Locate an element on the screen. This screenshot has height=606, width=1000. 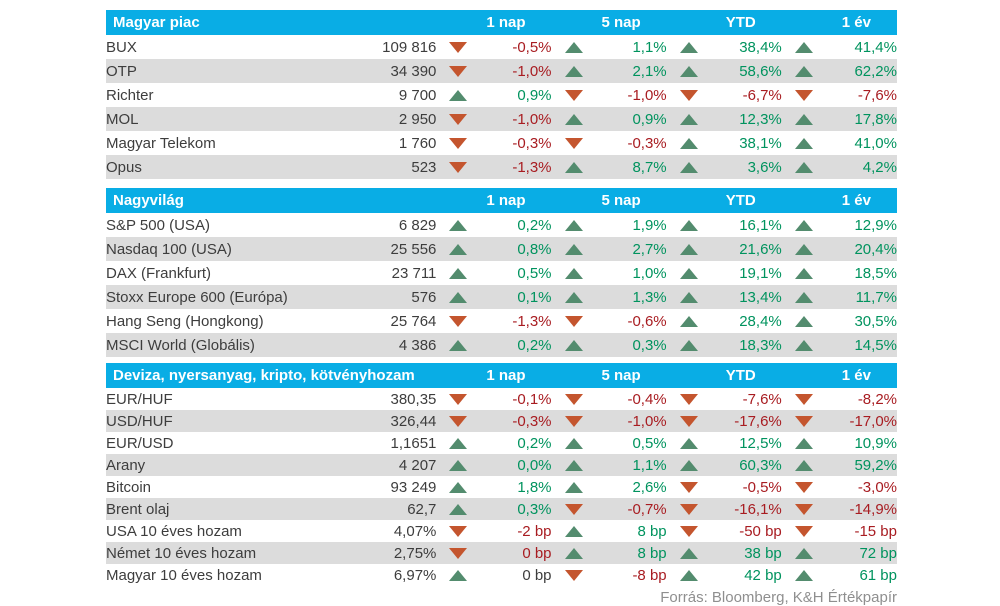
row-name: Nasdaq 100 (USA) is located at coordinates (223, 249).